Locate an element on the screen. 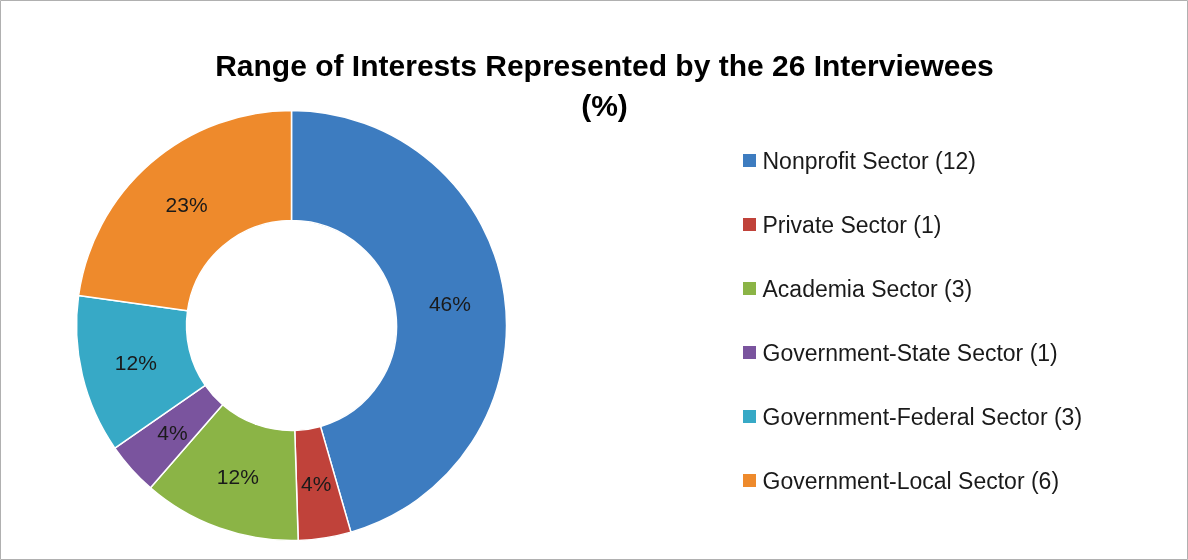 This screenshot has height=560, width=1188. legend-label: Government-Federal Sector (3) is located at coordinates (922, 416).